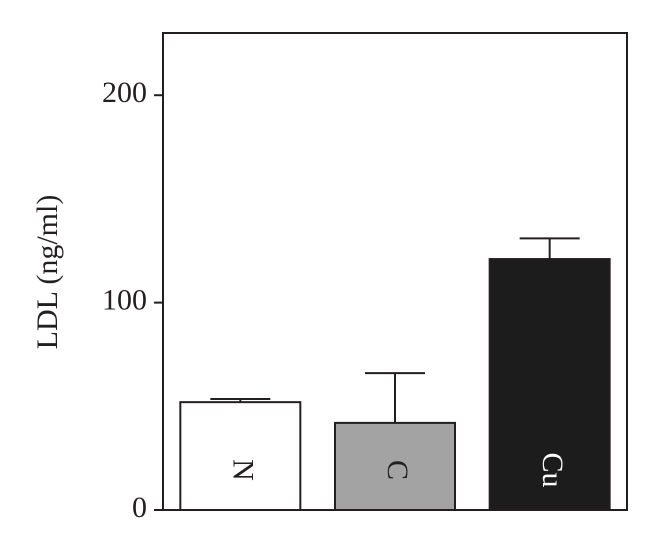 The width and height of the screenshot is (660, 551). What do you see at coordinates (552, 469) in the screenshot?
I see `bar-label: Cu` at bounding box center [552, 469].